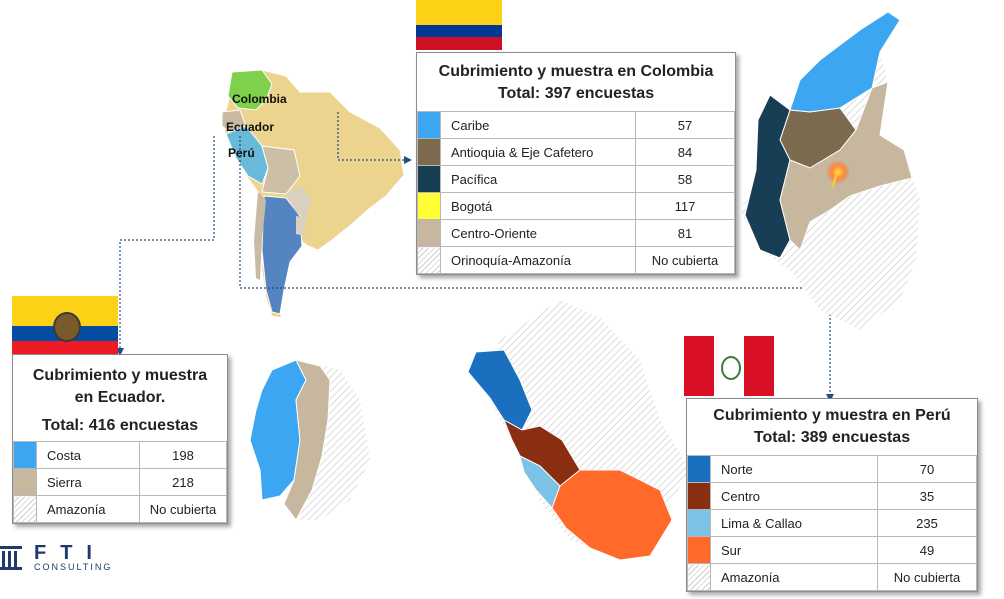 Image resolution: width=1004 pixels, height=599 pixels. Describe the element at coordinates (250, 127) in the screenshot. I see `map-label-ecuador: Ecuador` at that location.